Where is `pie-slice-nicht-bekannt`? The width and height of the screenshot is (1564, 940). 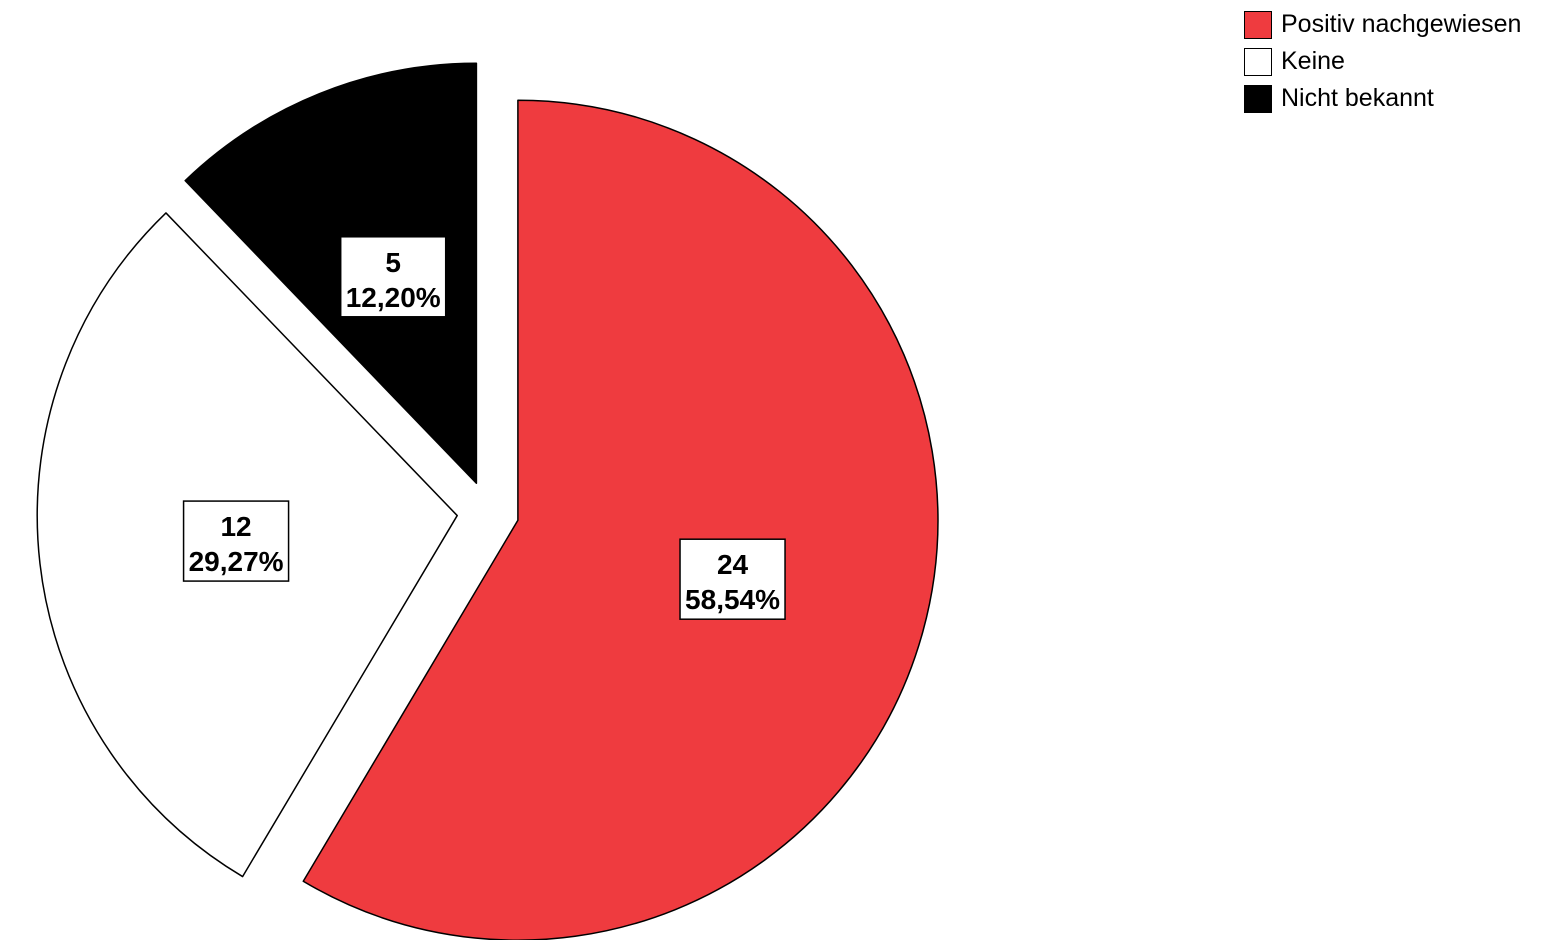 pie-slice-nicht-bekannt is located at coordinates (331, 273).